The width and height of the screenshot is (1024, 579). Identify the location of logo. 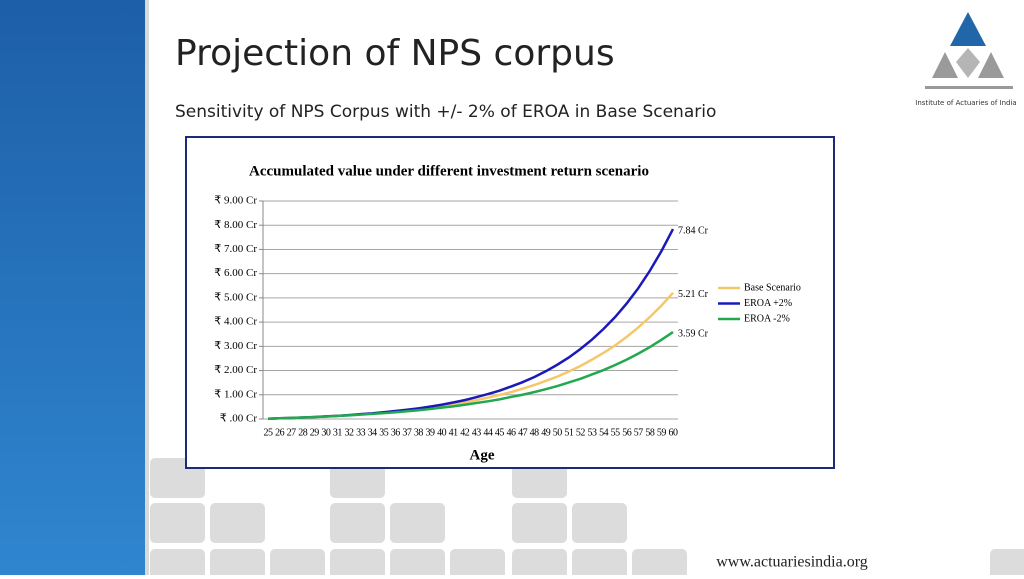
(969, 50).